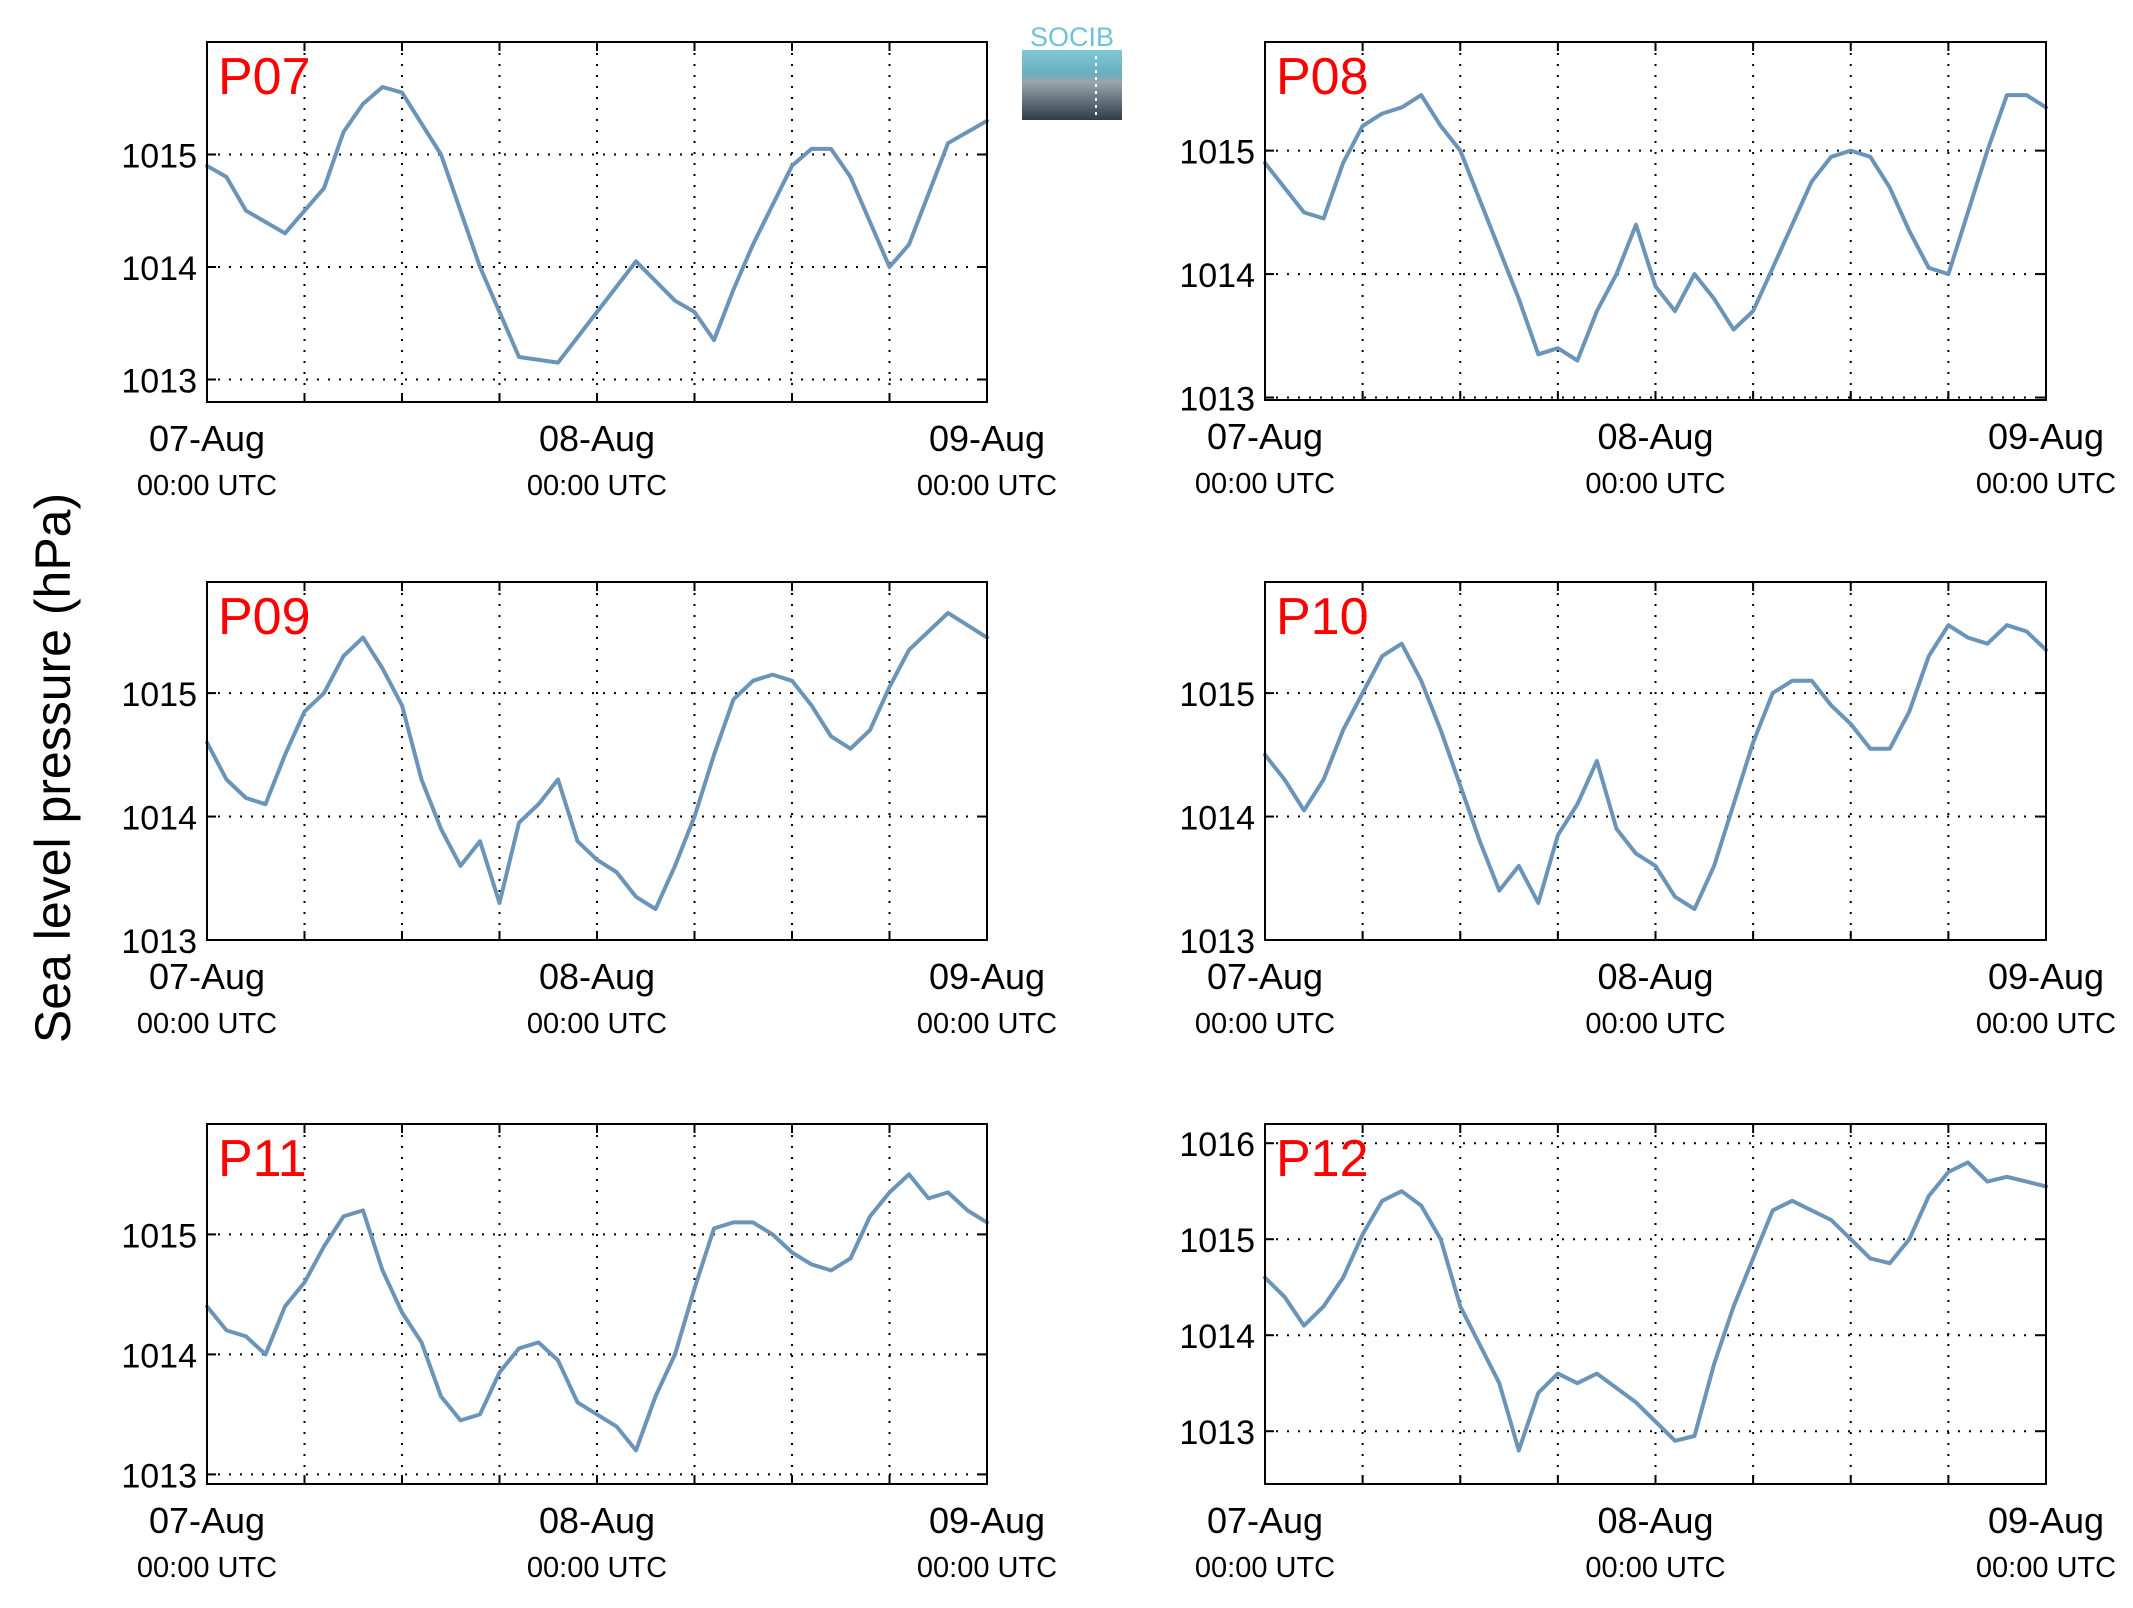 This screenshot has height=1608, width=2133. What do you see at coordinates (264, 617) in the screenshot?
I see `panel-label: P09` at bounding box center [264, 617].